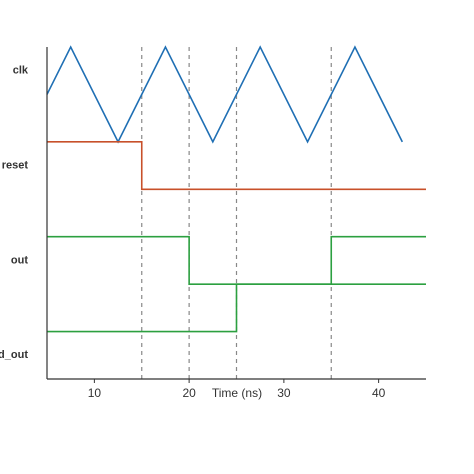  I want to click on y-tick-label: d_out, so click(14, 355).